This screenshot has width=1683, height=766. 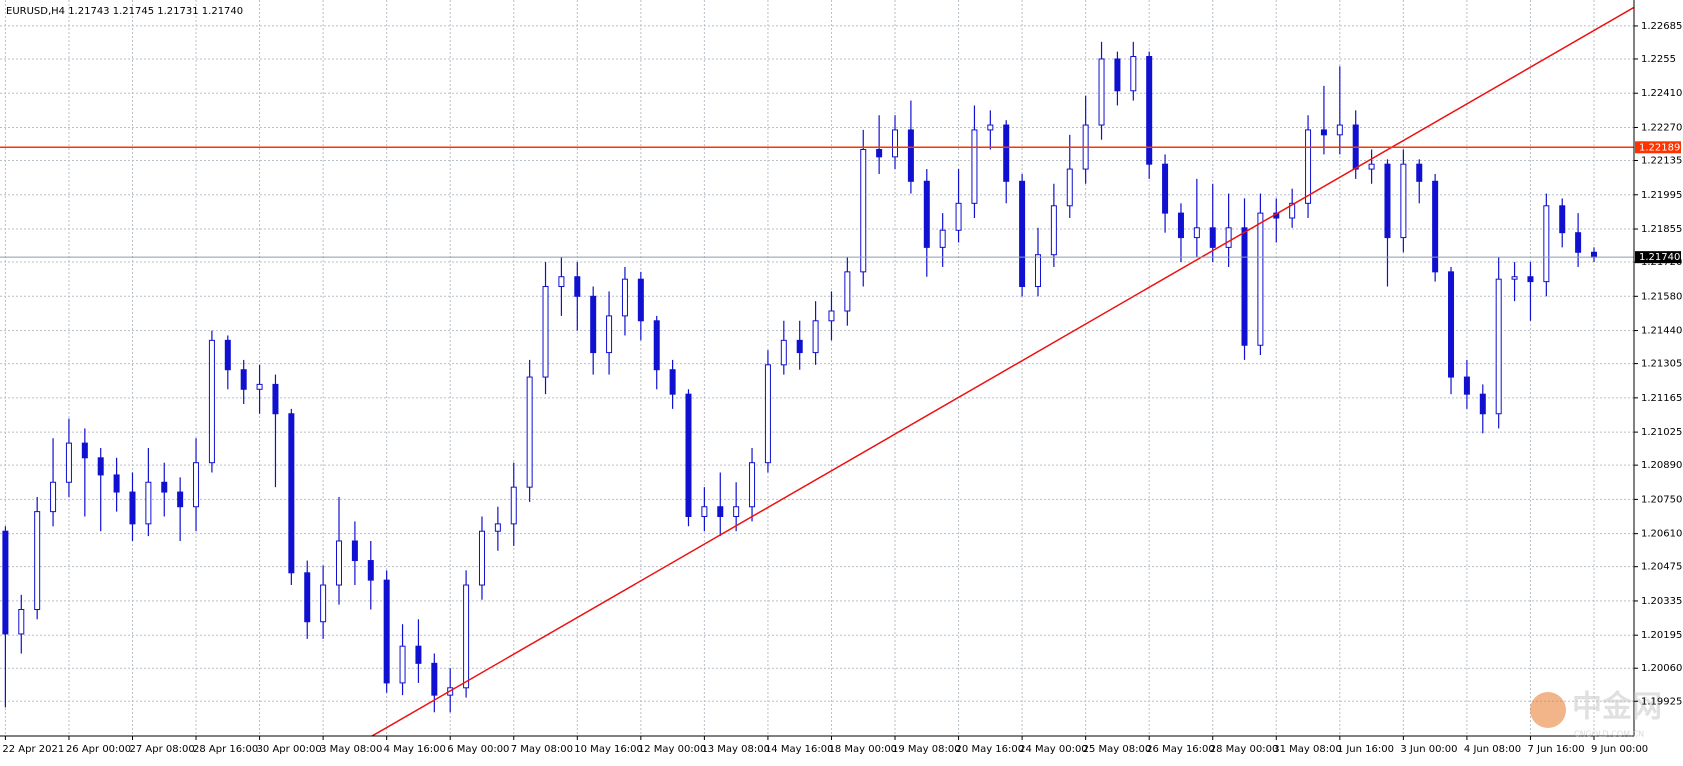 What do you see at coordinates (1244, 749) in the screenshot?
I see `x-tick-label: 28 May 00:00` at bounding box center [1244, 749].